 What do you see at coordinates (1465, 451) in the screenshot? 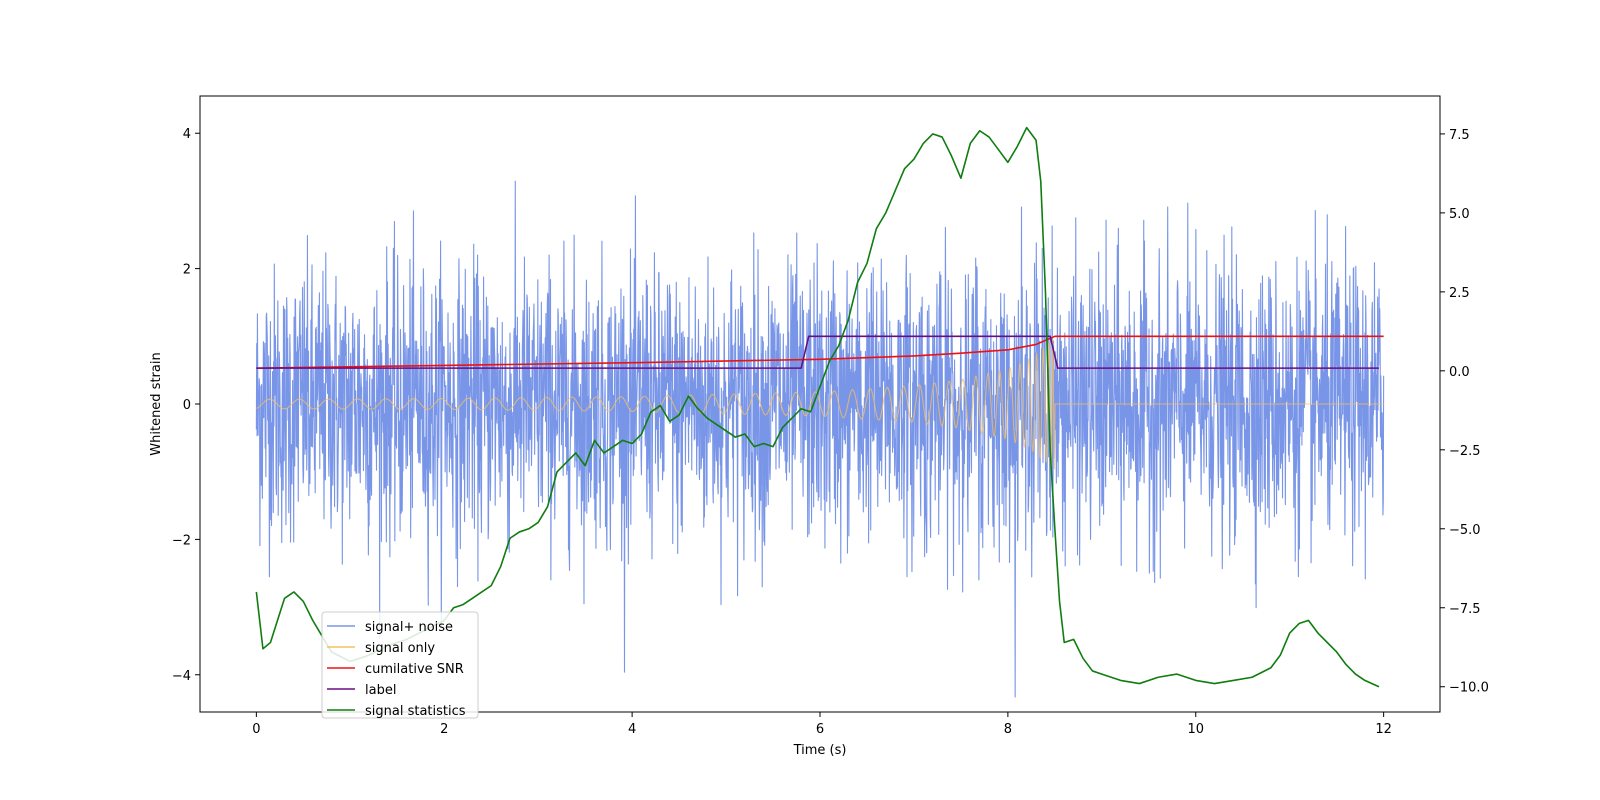
I see `y2-tick-label: −2.5` at bounding box center [1465, 451].